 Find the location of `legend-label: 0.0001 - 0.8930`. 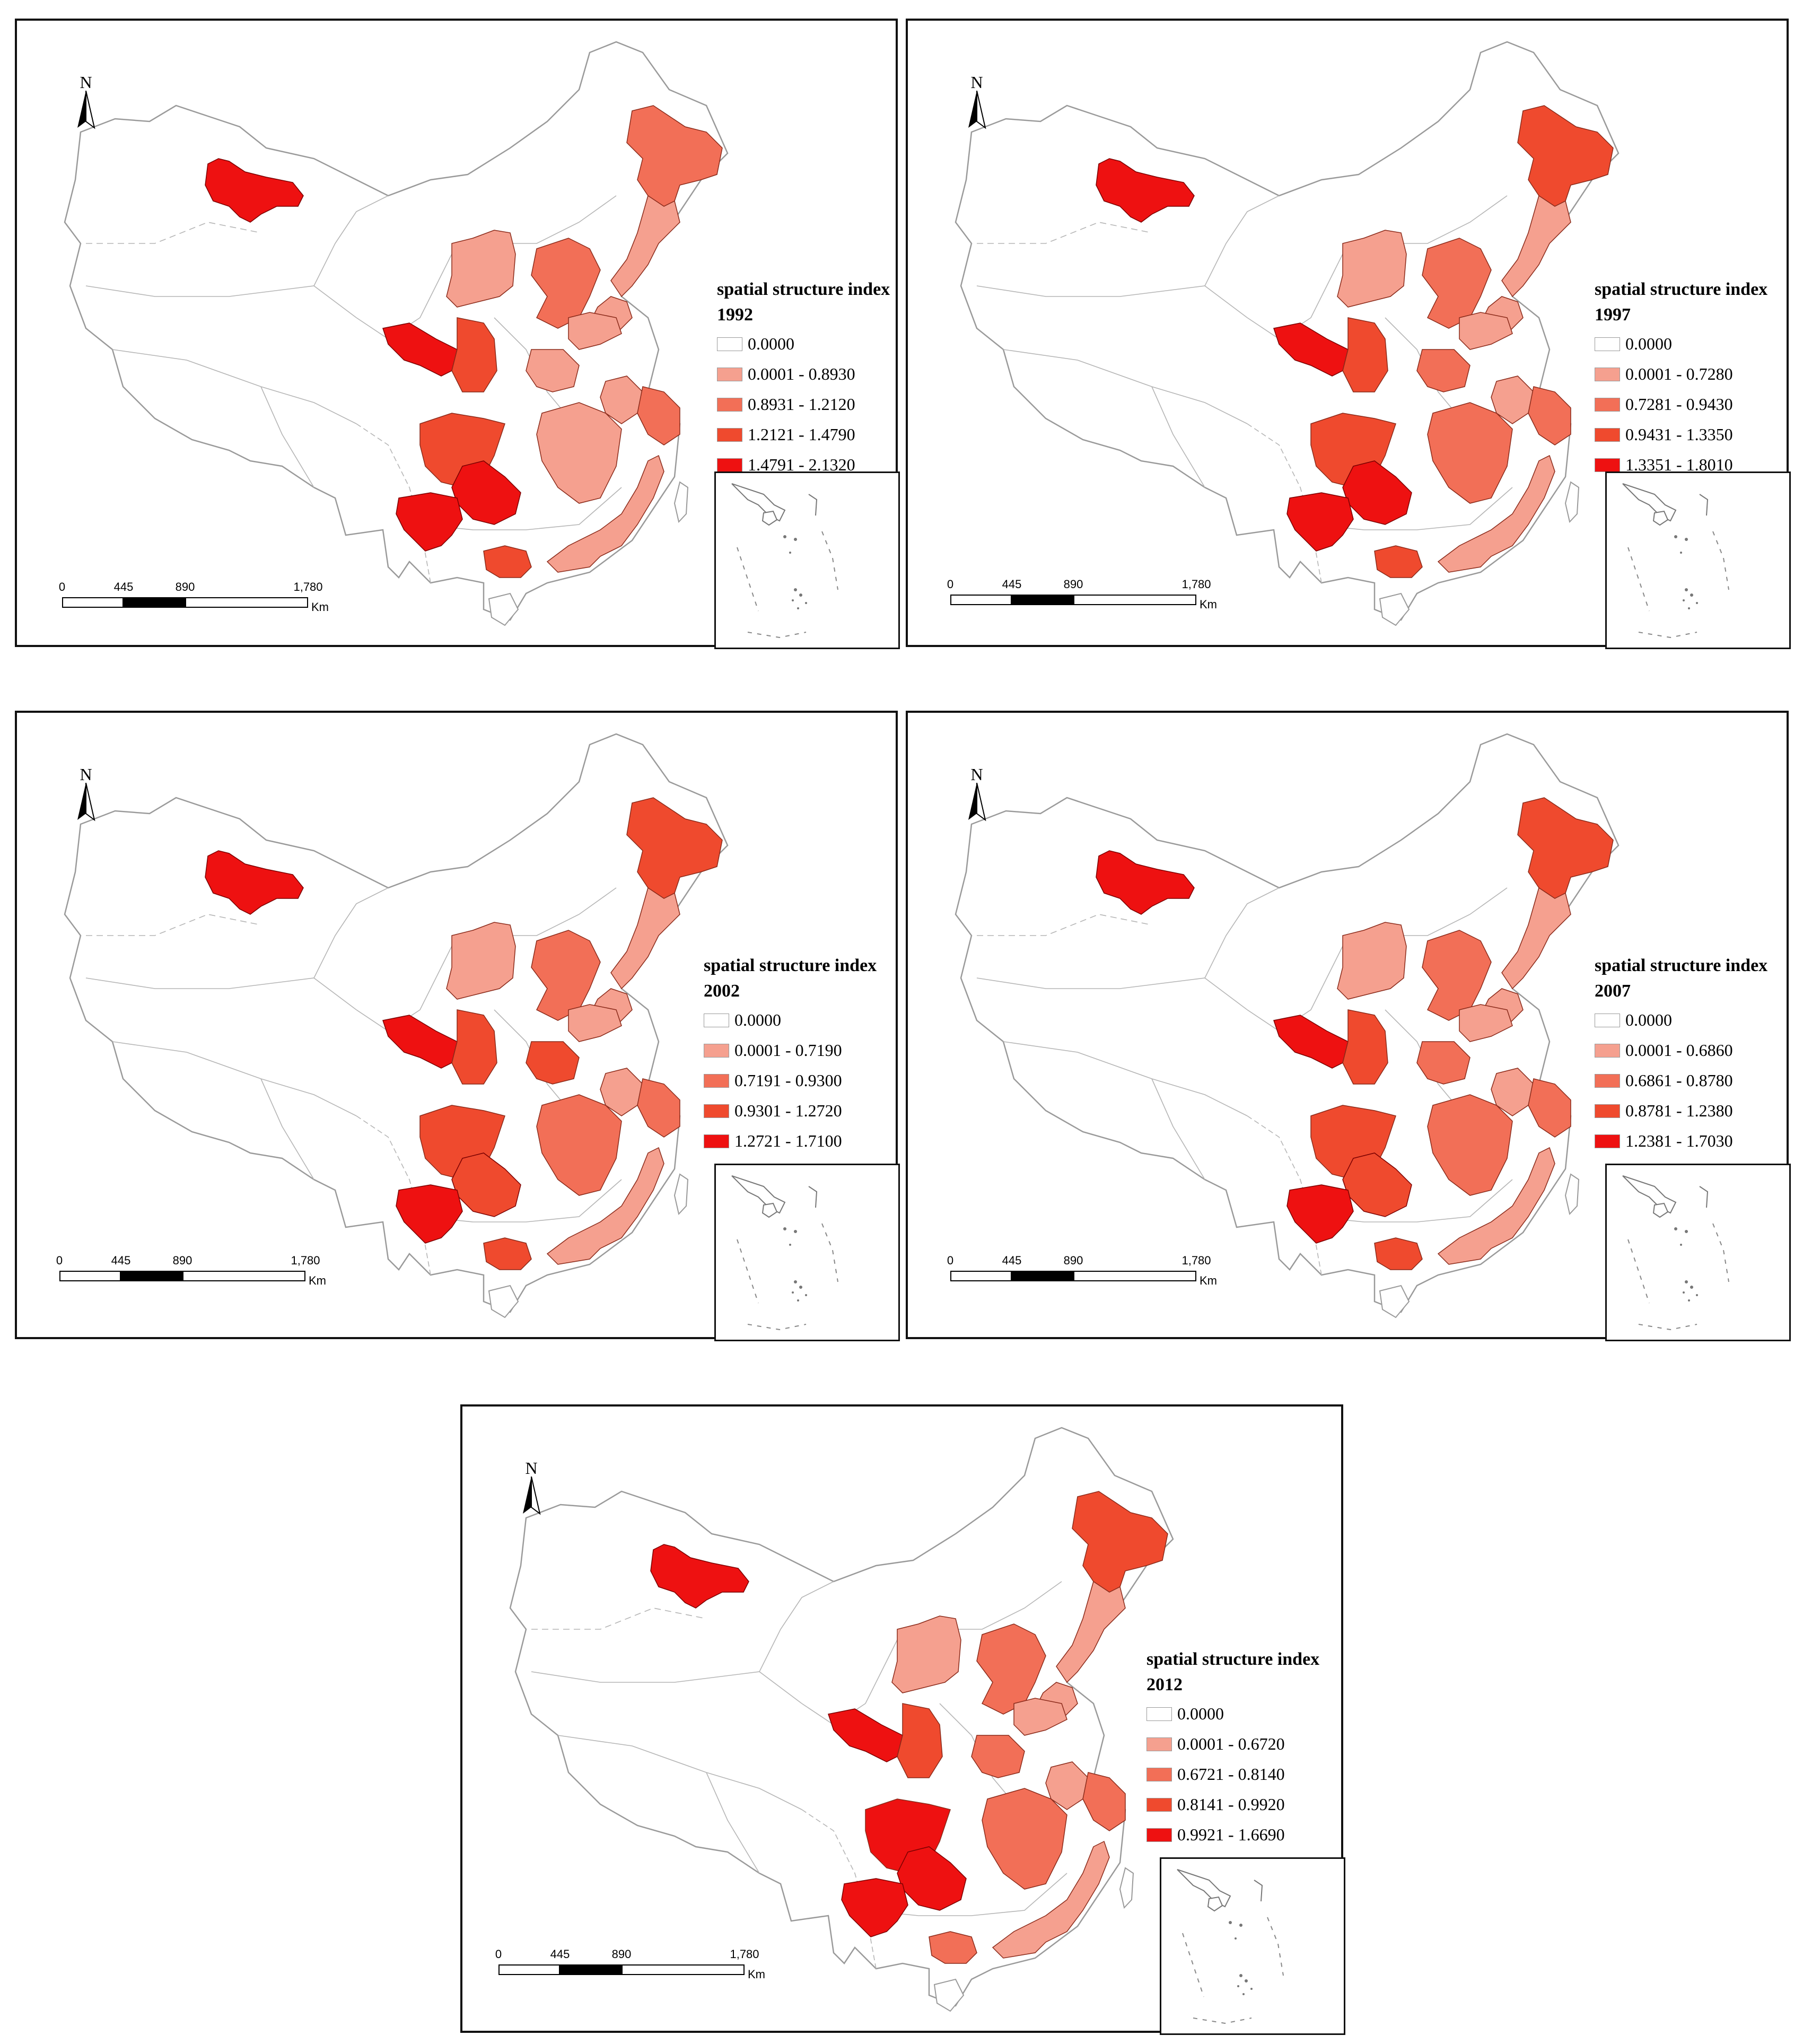

legend-label: 0.0001 - 0.8930 is located at coordinates (801, 374).